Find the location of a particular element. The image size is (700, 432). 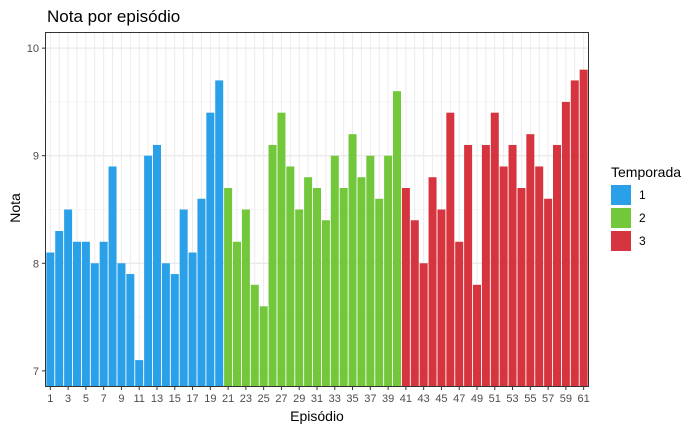

x-tick-label: 45 is located at coordinates (441, 399).